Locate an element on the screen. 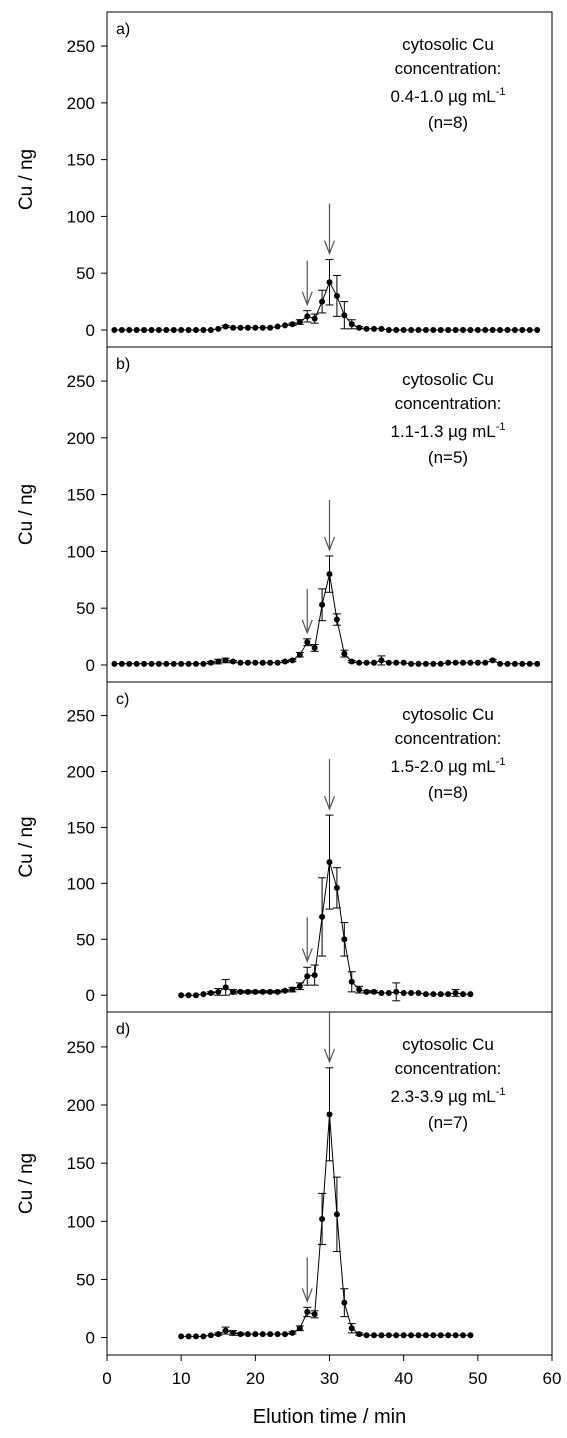 Image resolution: width=567 pixels, height=1438 pixels. annotation-concentration: 1.1-1.3 µg mL-1 is located at coordinates (447, 431).